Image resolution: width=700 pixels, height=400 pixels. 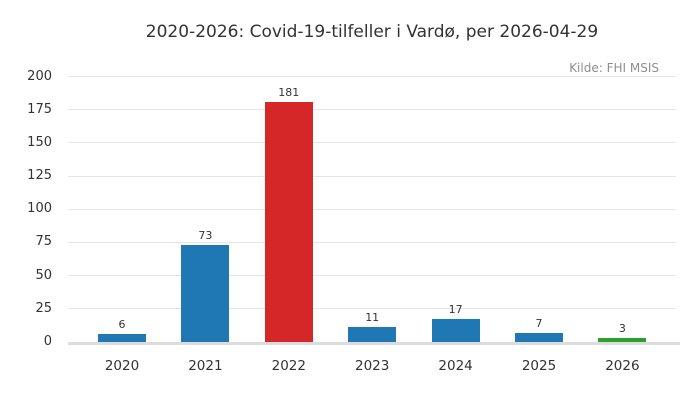 I want to click on y-tick-label-175: 175, so click(x=39, y=109).